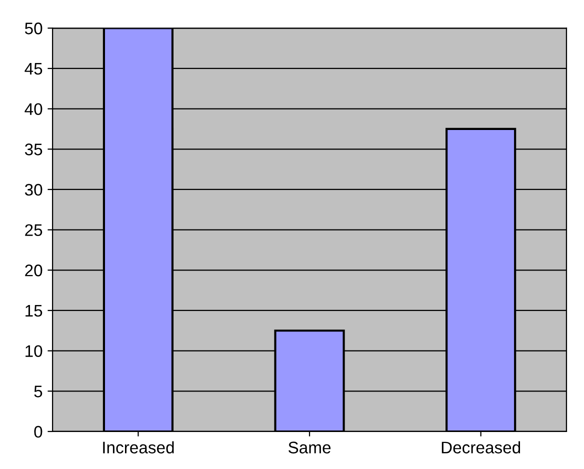 This screenshot has height=469, width=584. Describe the element at coordinates (33, 28) in the screenshot. I see `y-tick-label: 50` at that location.